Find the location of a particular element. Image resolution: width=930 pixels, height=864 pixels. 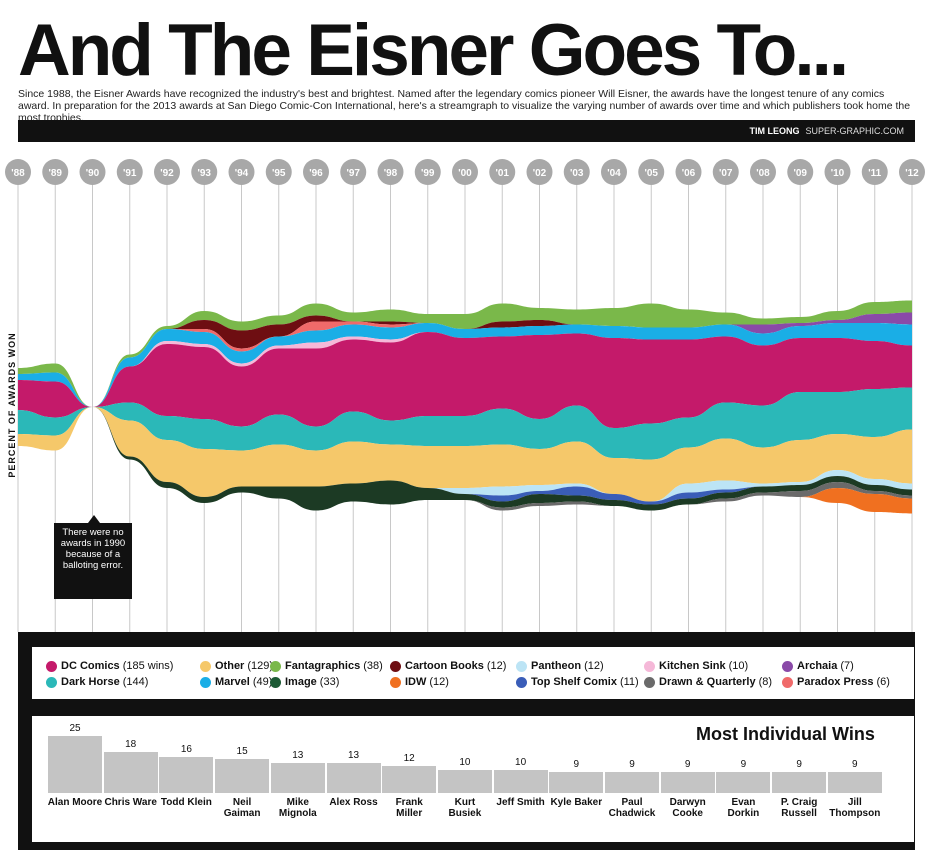

legend-item: Other (129) is located at coordinates (236, 666).